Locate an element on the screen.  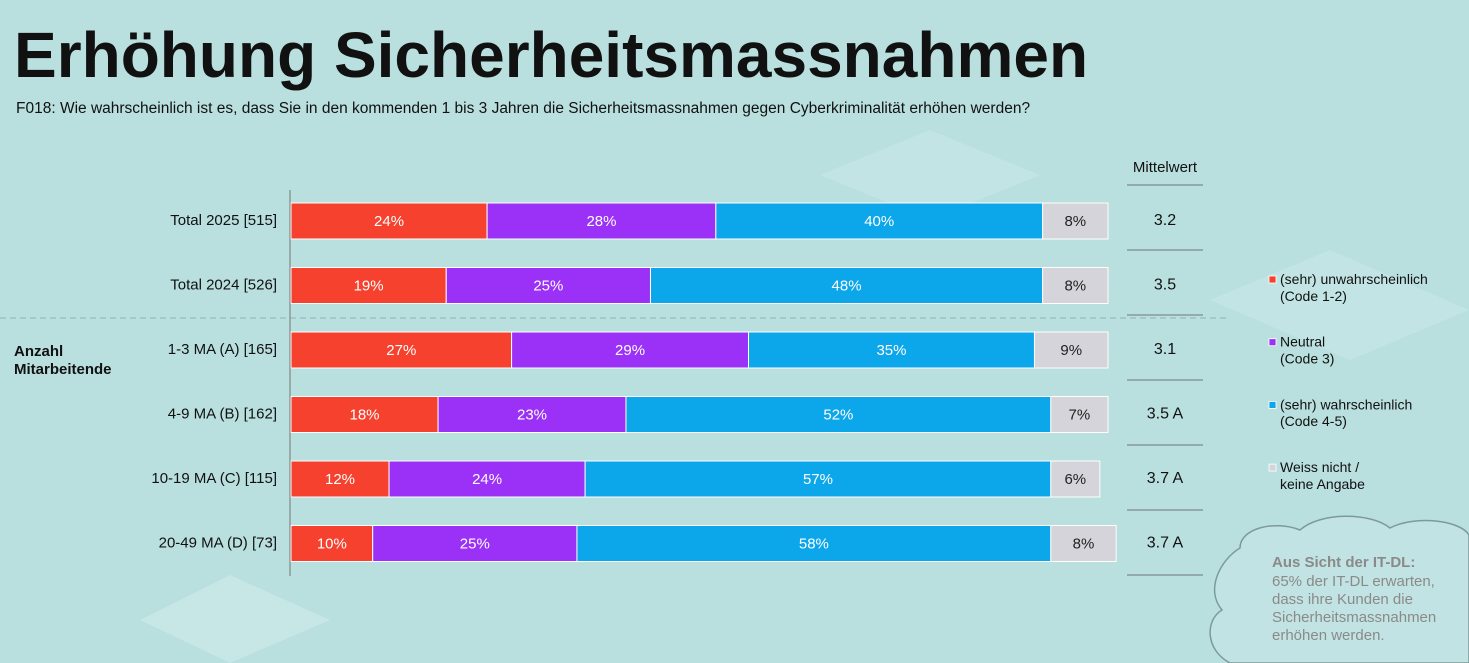
mean-header: Mittelwert is located at coordinates (1165, 167).